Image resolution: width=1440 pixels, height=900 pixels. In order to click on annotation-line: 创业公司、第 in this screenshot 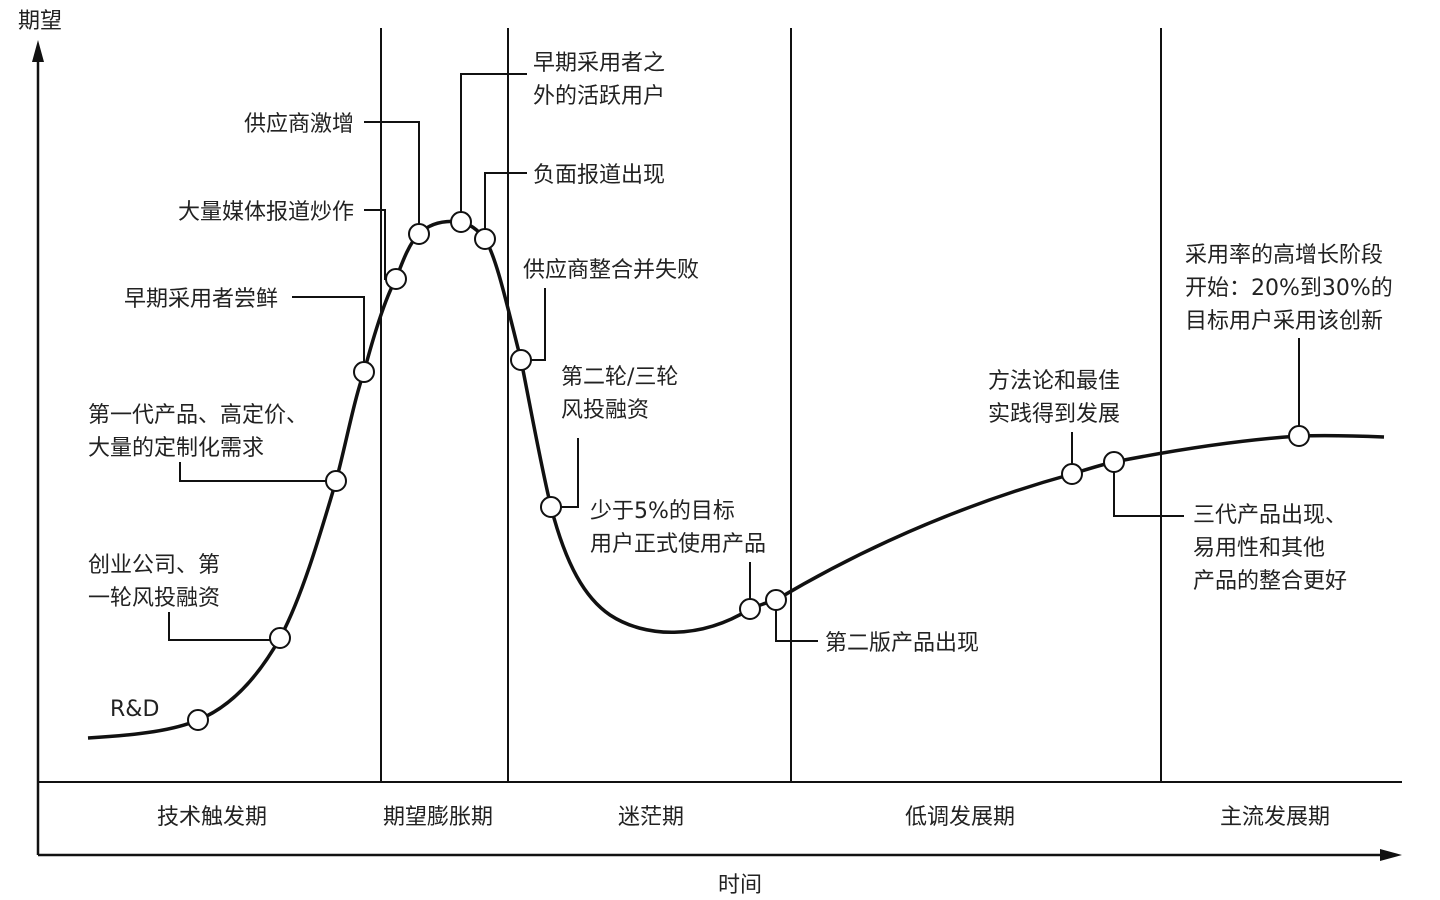, I will do `click(154, 565)`.